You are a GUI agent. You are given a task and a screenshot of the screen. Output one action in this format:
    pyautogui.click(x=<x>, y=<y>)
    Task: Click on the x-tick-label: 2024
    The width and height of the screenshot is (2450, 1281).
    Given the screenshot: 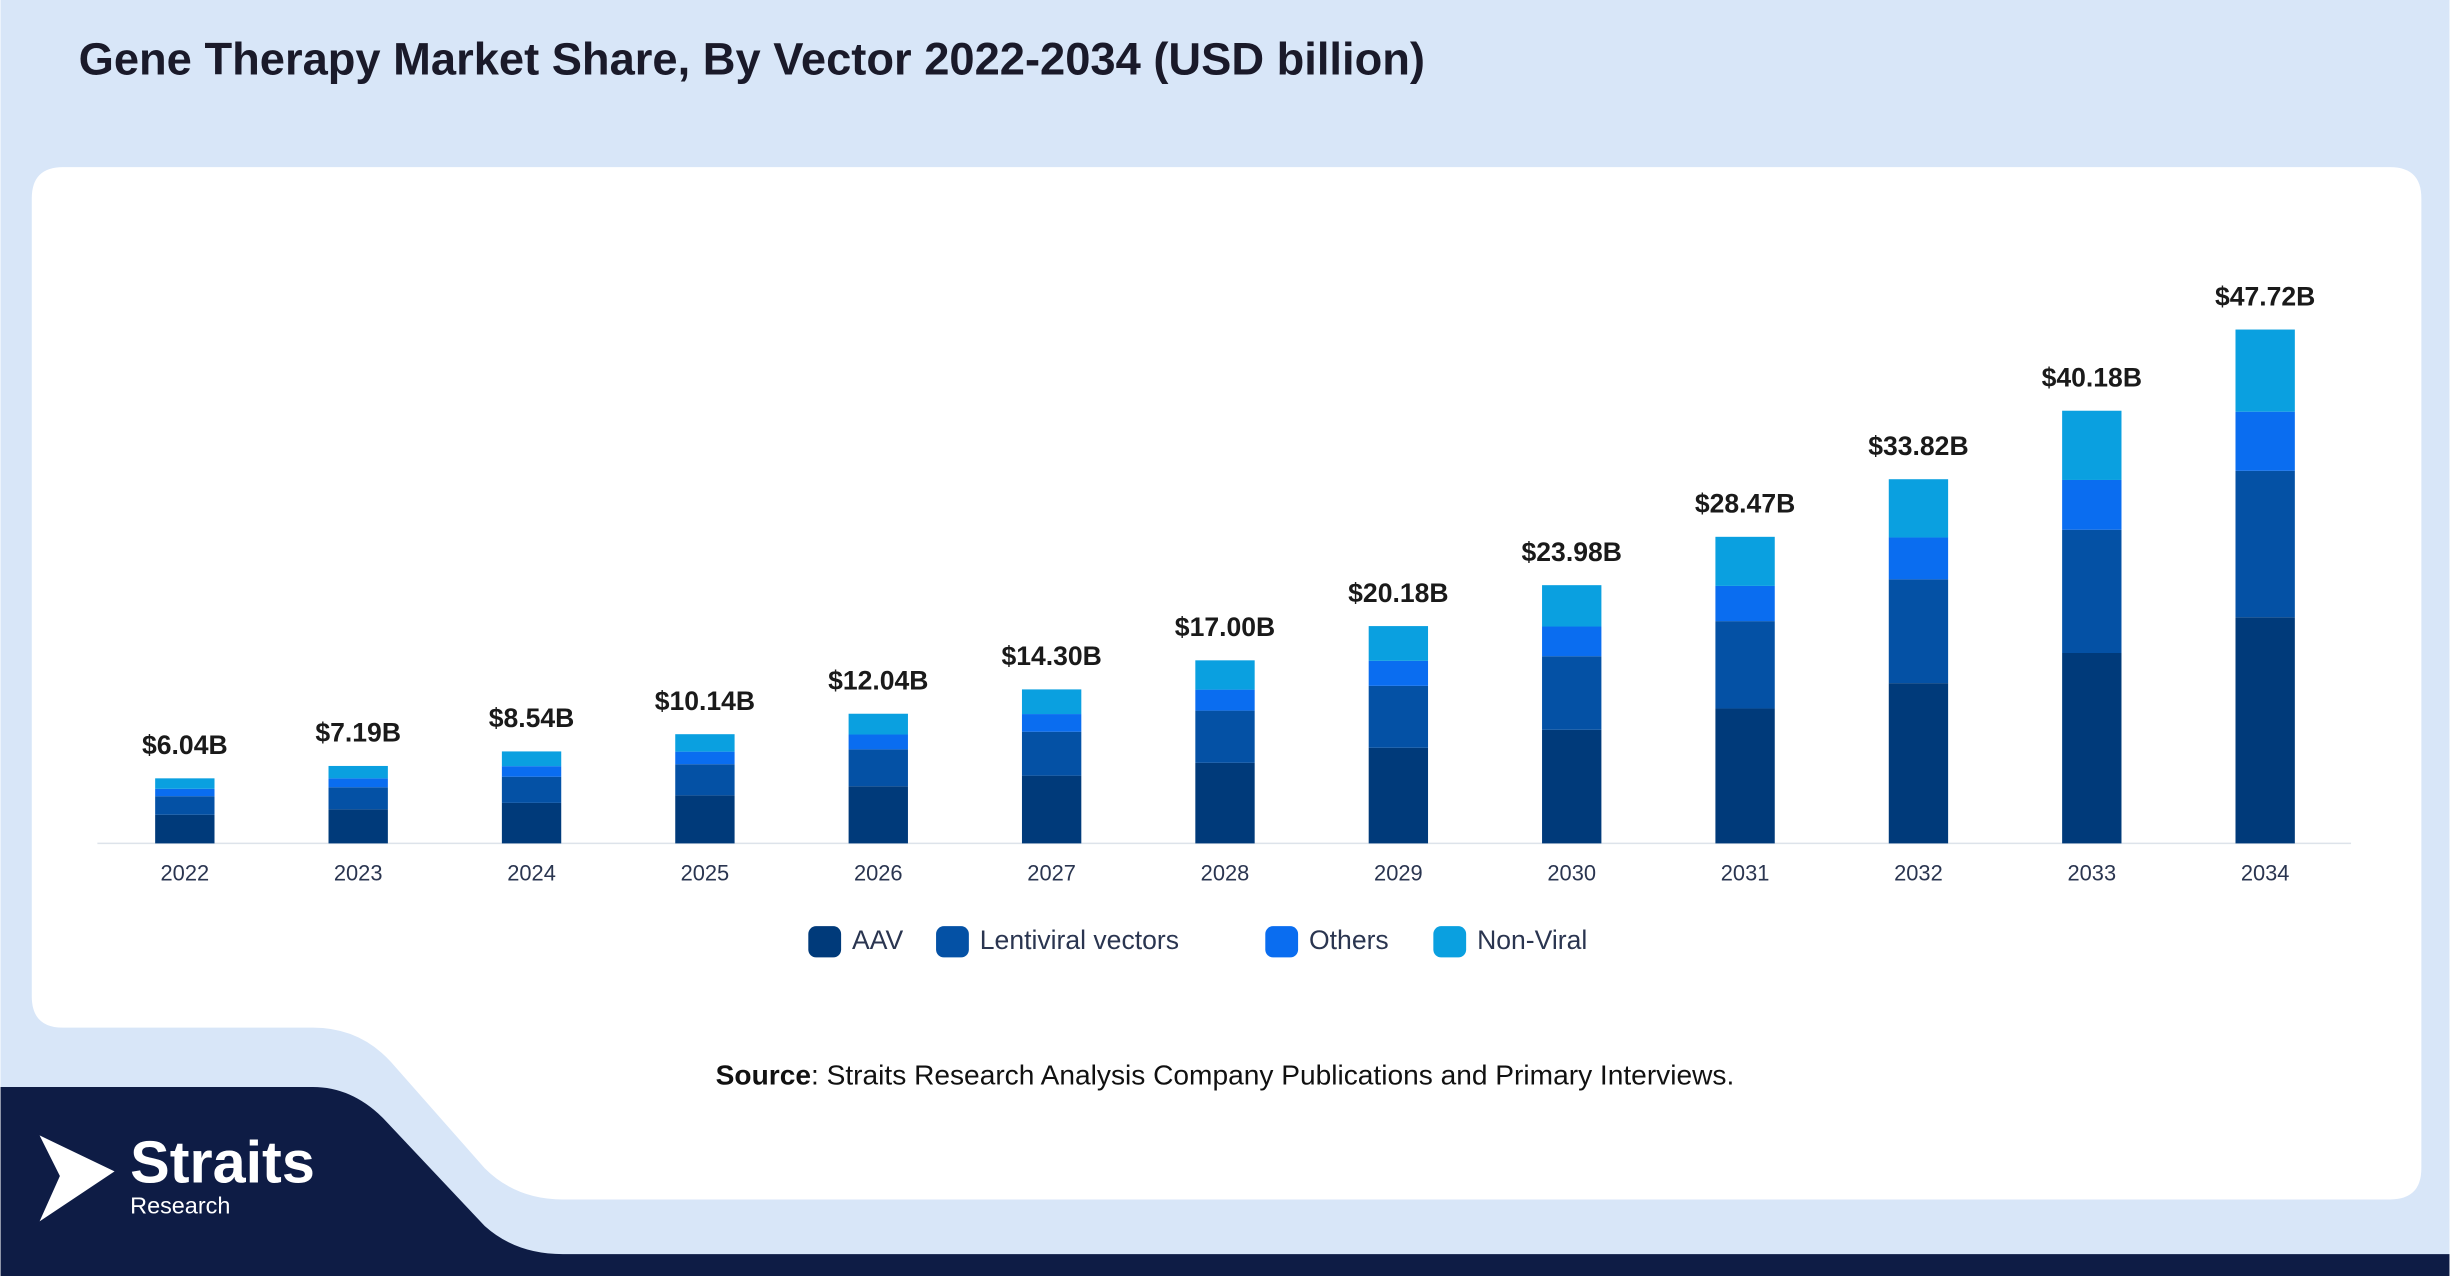 What is the action you would take?
    pyautogui.click(x=531, y=872)
    